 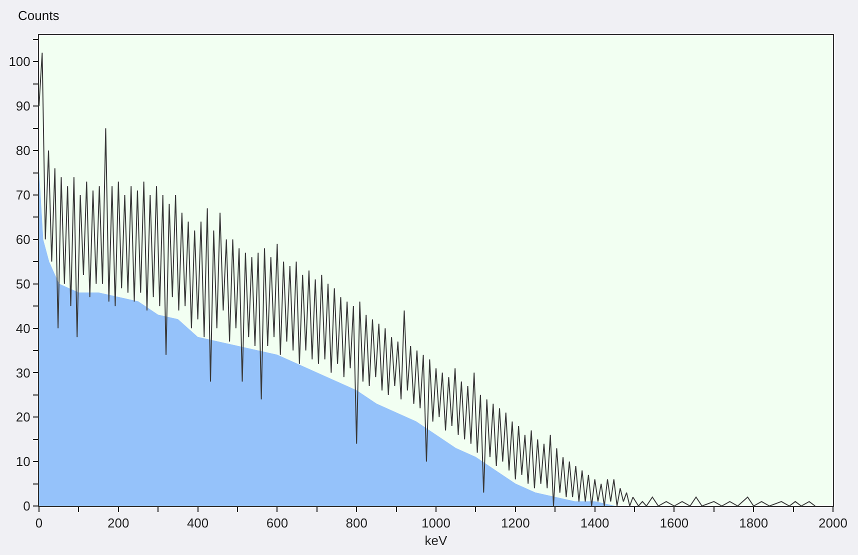 What do you see at coordinates (39, 523) in the screenshot?
I see `x-tick-label: 0` at bounding box center [39, 523].